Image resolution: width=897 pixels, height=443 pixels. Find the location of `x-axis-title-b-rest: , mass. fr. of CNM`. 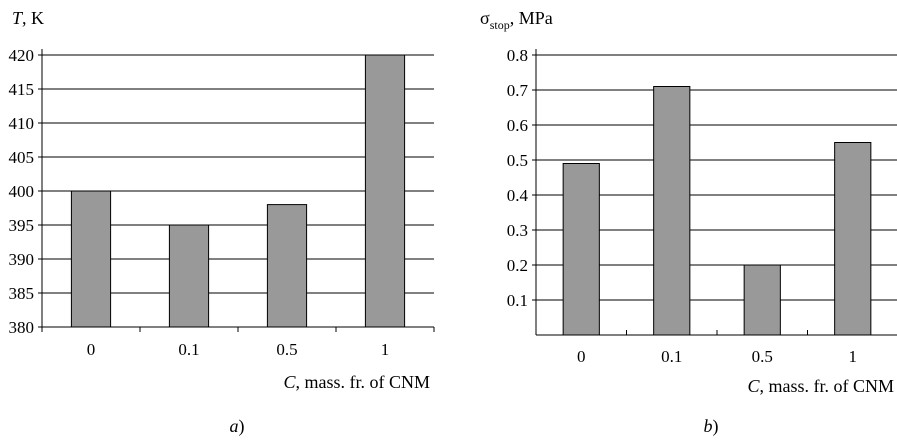

x-axis-title-b-rest: , mass. fr. of CNM is located at coordinates (827, 386).